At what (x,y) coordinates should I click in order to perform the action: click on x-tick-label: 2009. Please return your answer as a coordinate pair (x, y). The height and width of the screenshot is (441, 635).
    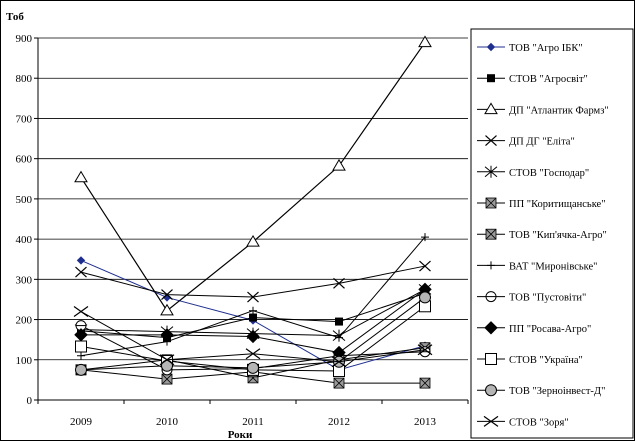
    Looking at the image, I should click on (81, 422).